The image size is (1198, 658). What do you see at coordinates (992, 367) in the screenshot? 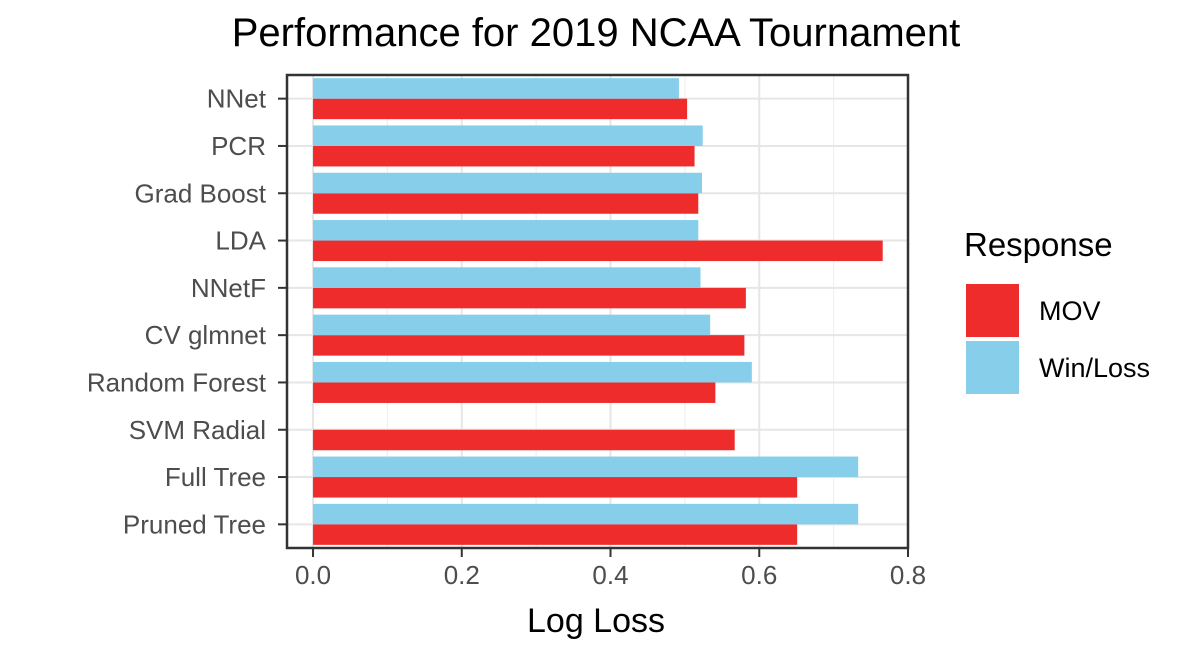
I see `legend-key-win-loss` at bounding box center [992, 367].